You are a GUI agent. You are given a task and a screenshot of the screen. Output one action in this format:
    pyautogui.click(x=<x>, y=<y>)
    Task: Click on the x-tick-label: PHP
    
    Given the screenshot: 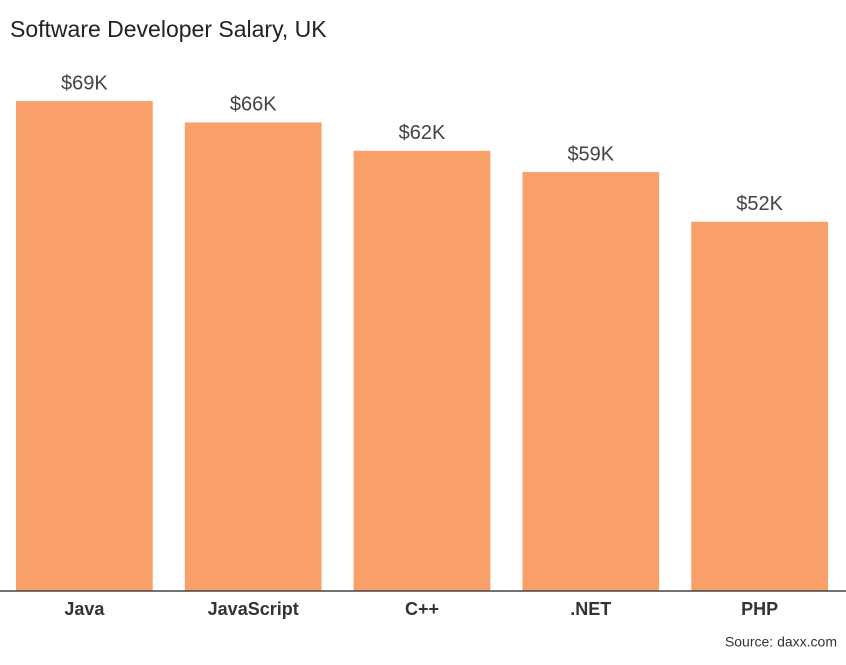 What is the action you would take?
    pyautogui.click(x=759, y=609)
    